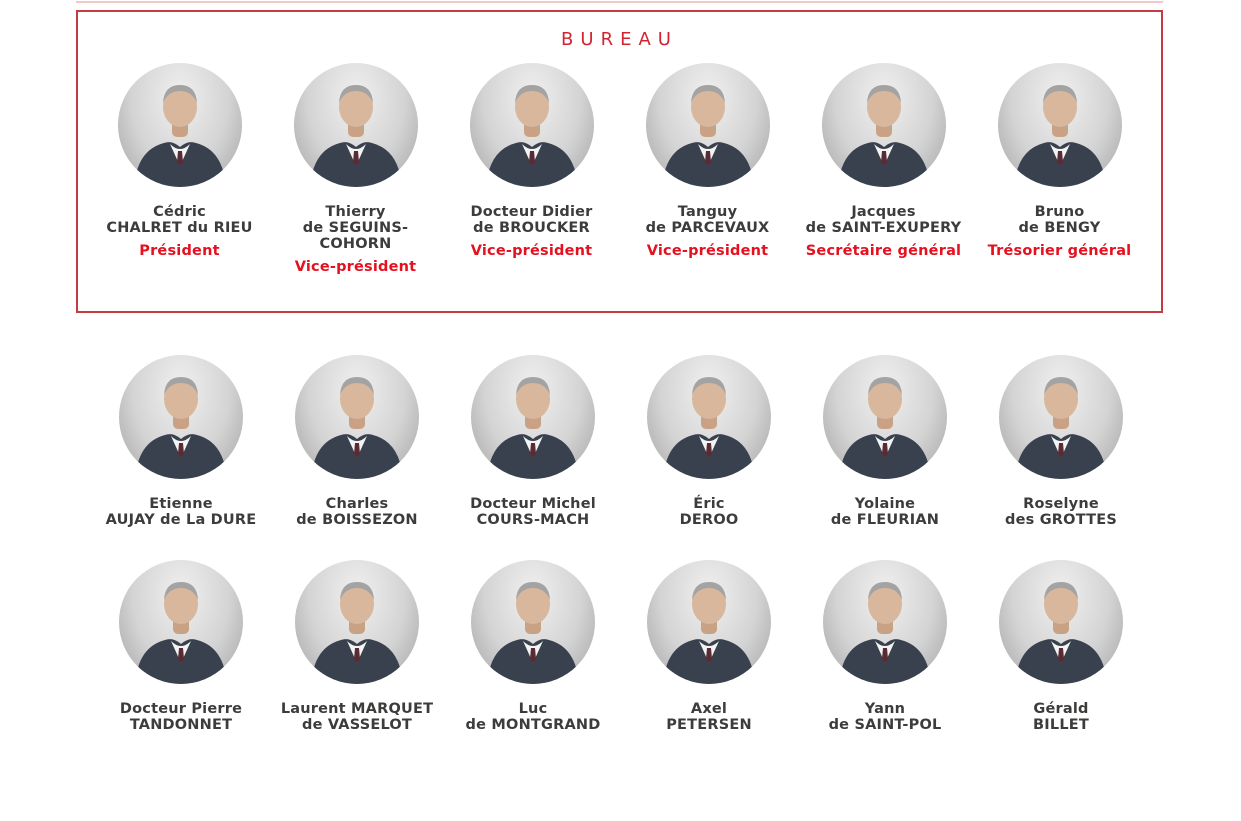 The height and width of the screenshot is (821, 1241). I want to click on member-card: Yolaine de FLEURIAN, so click(885, 441).